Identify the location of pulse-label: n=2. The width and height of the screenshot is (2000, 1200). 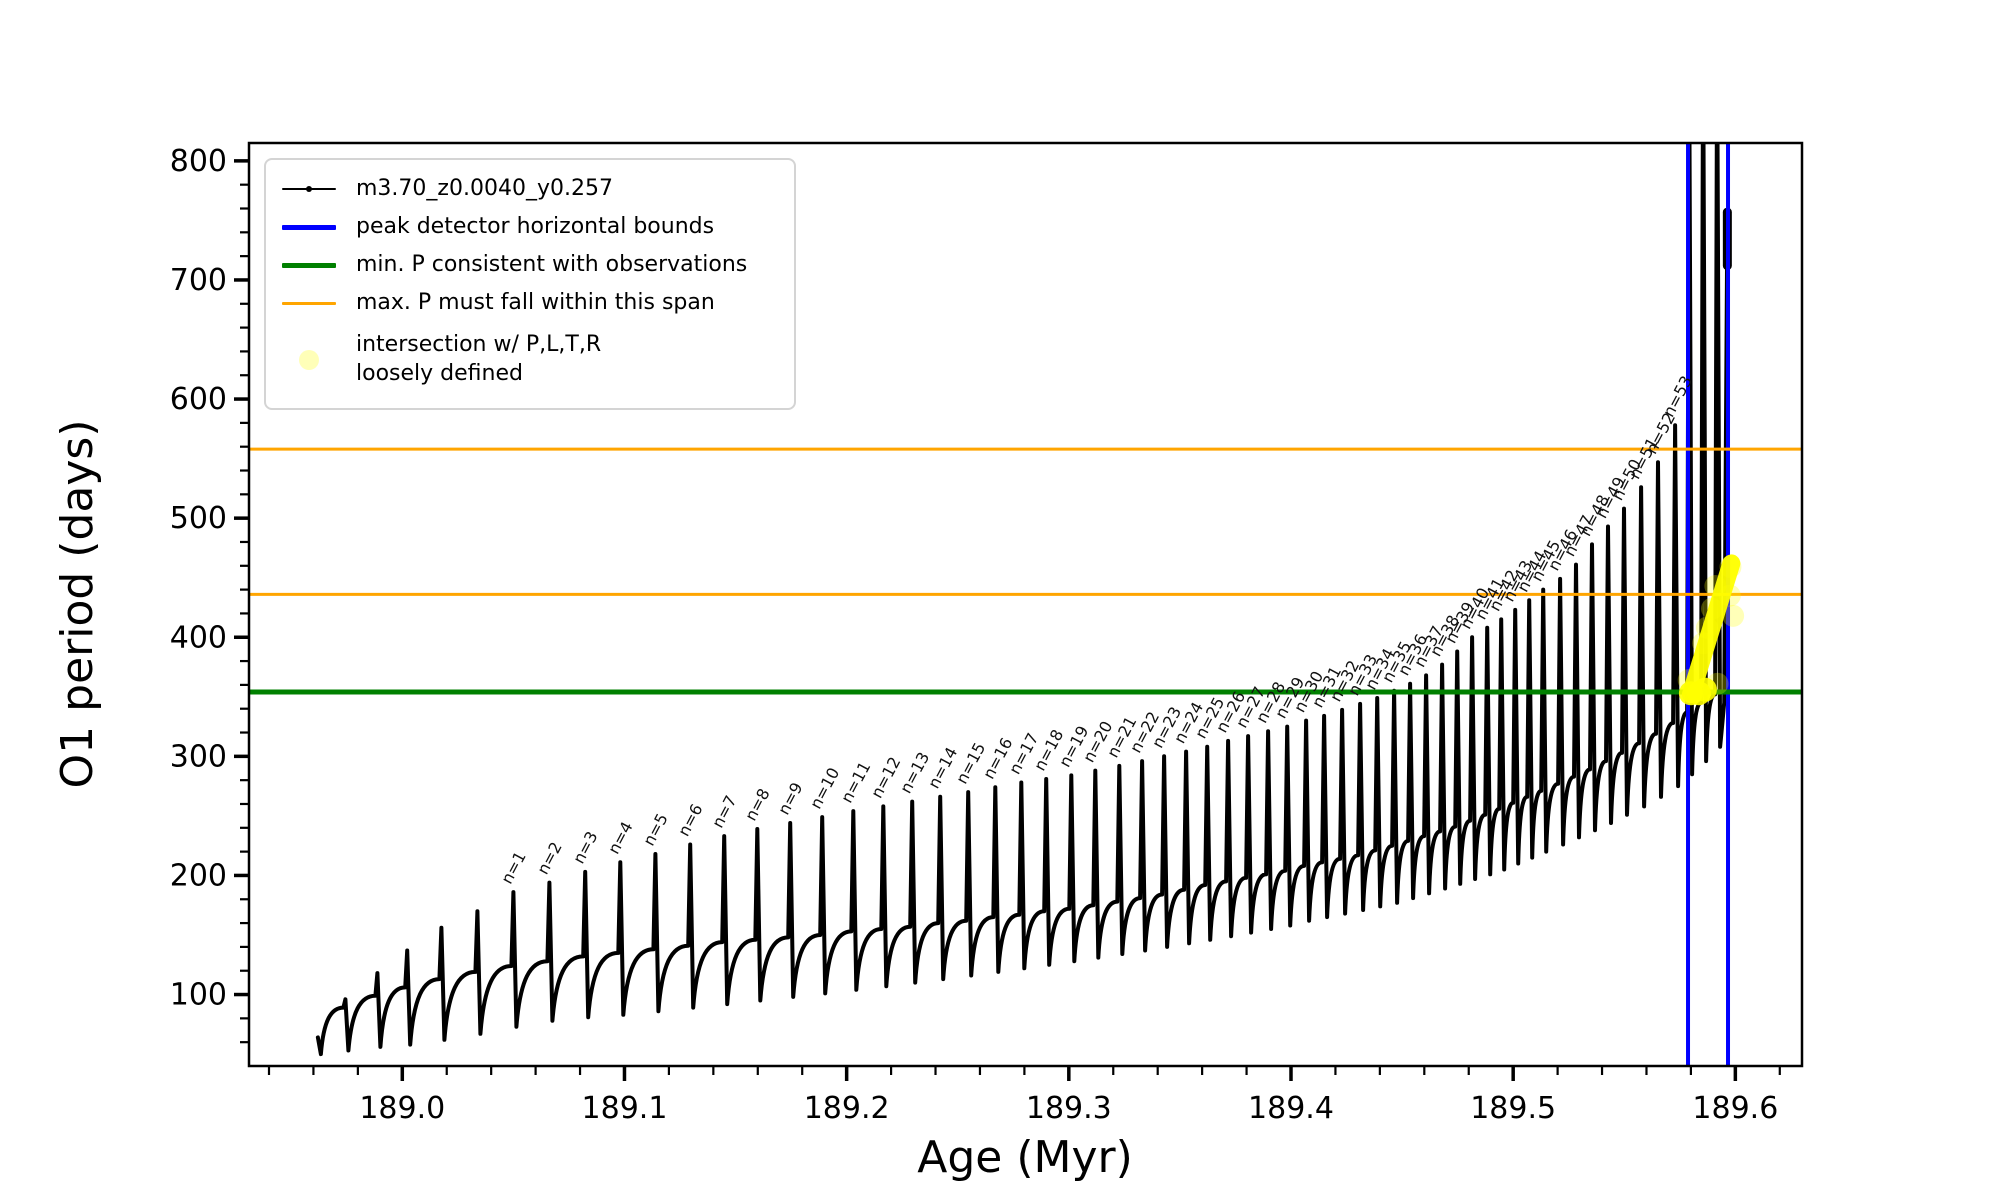
(549, 858).